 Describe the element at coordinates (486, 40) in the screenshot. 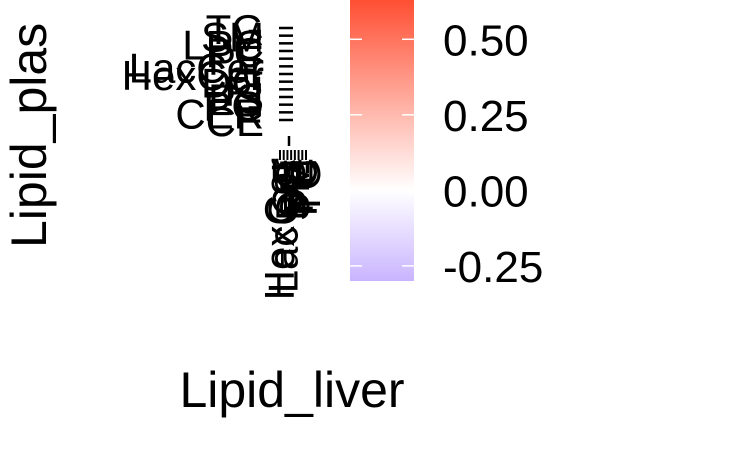

I see `colorbar-tick-label: 0.50` at that location.